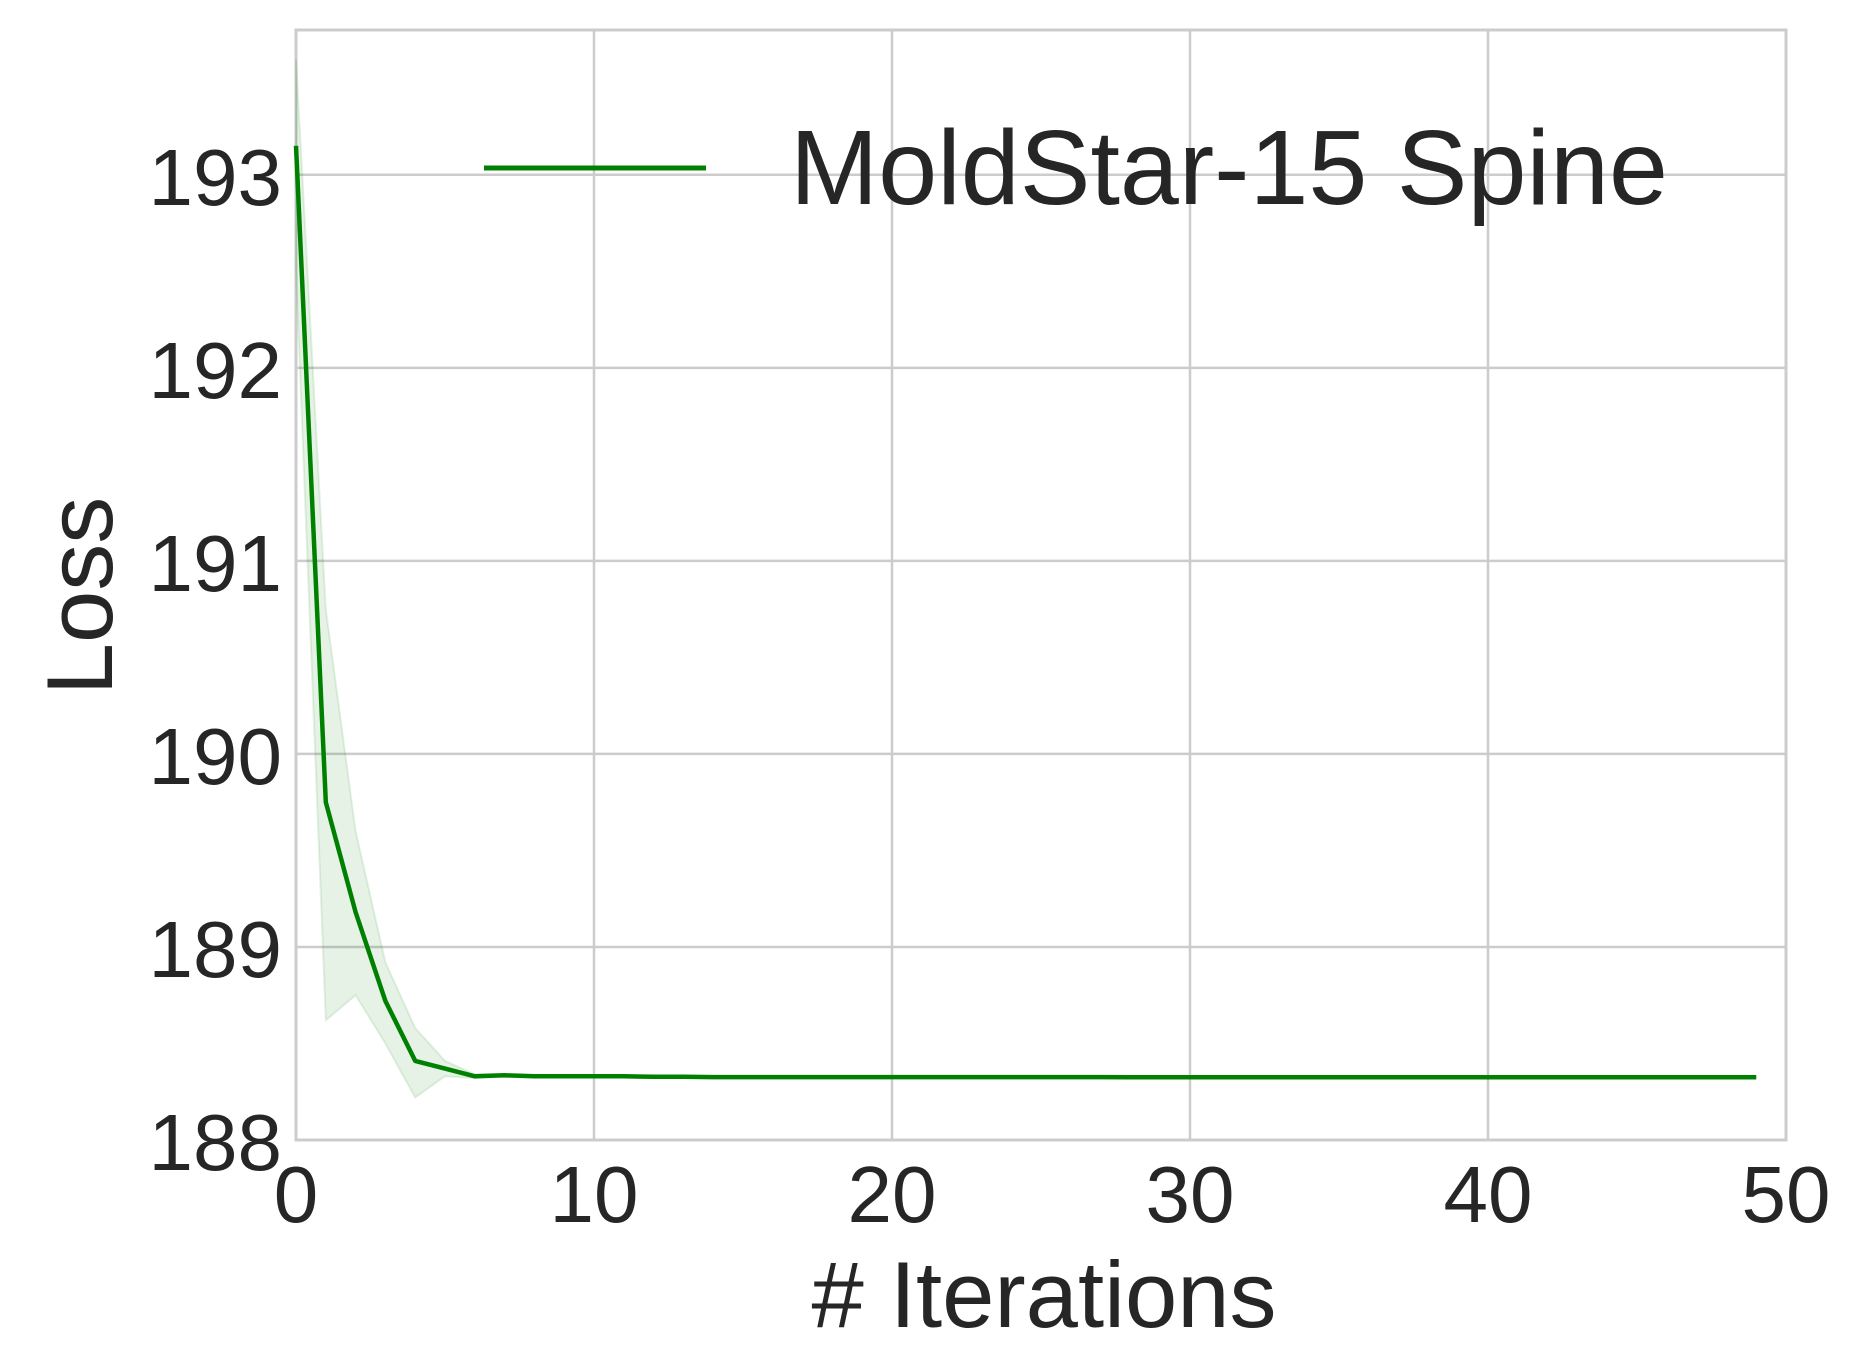  I want to click on x-tick-label: 30, so click(1190, 1194).